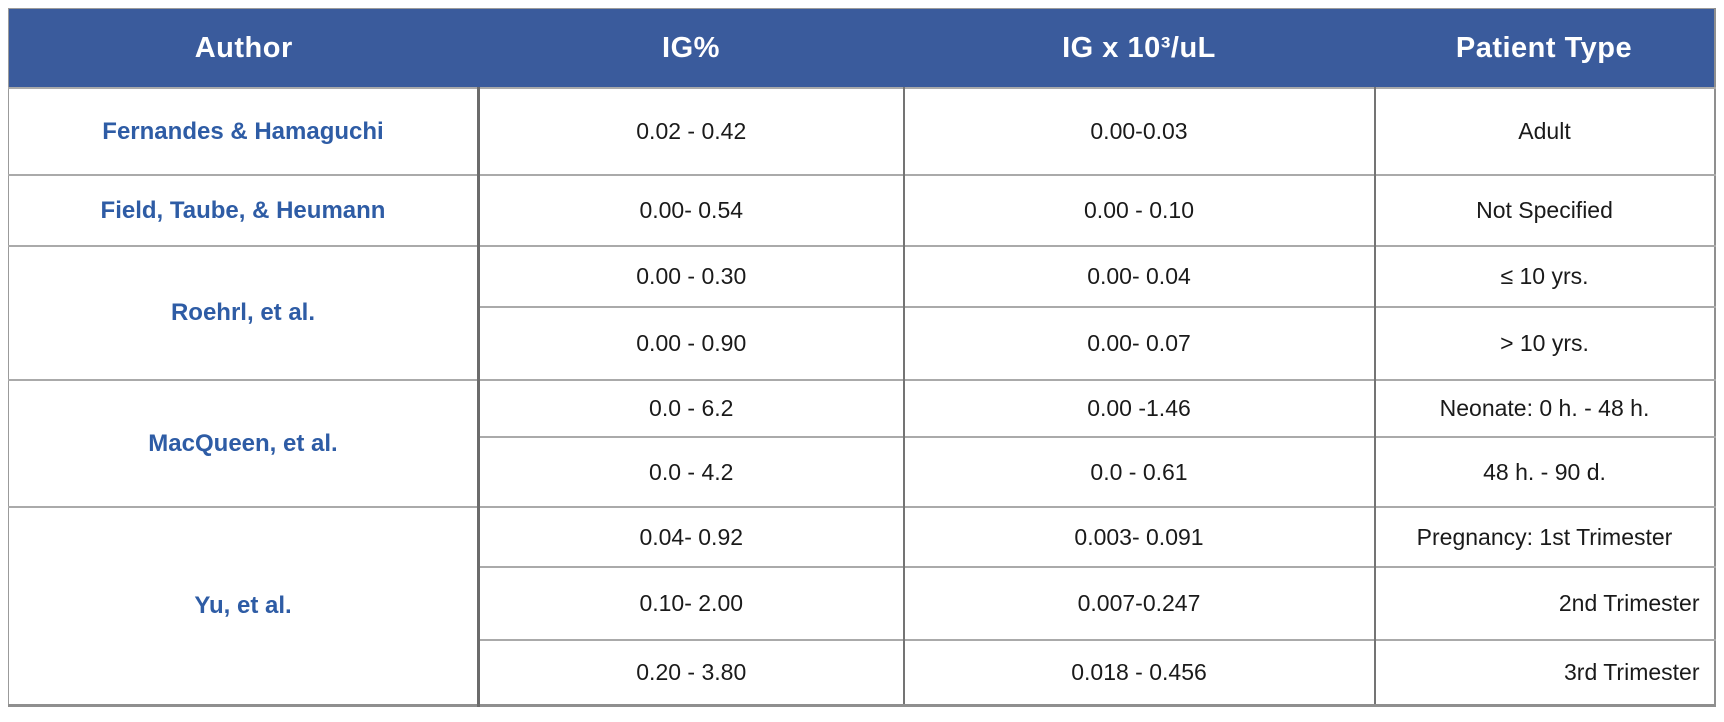 This screenshot has width=1724, height=722. Describe the element at coordinates (691, 131) in the screenshot. I see `ig-percent-cell: 0.02 - 0.42` at that location.